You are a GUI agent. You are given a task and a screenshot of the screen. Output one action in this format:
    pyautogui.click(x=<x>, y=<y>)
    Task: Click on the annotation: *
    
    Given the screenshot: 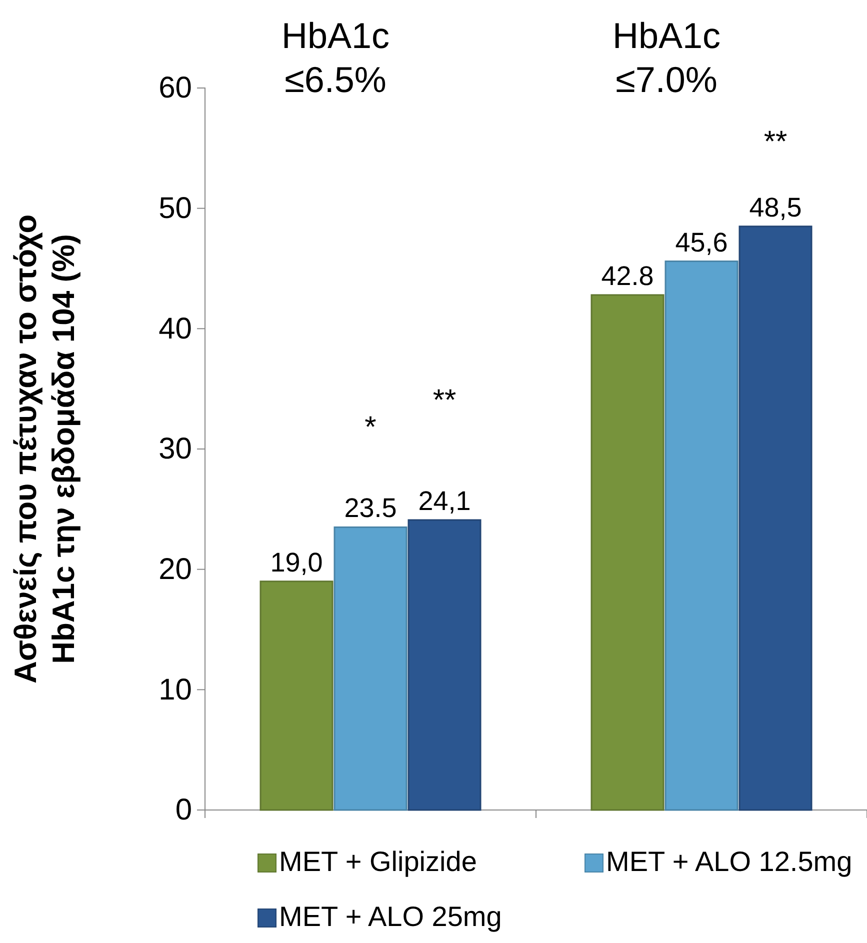 What is the action you would take?
    pyautogui.click(x=370, y=427)
    